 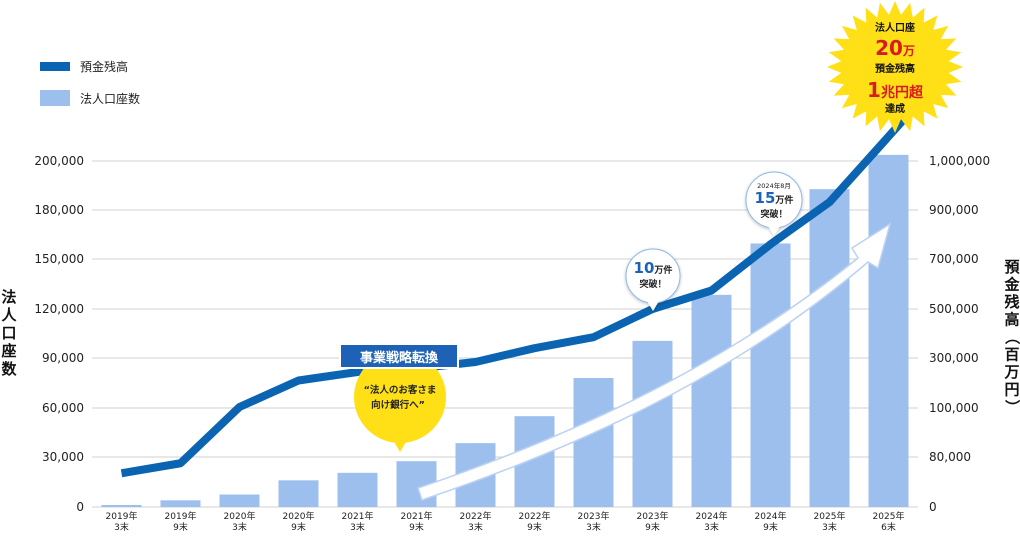 What do you see at coordinates (1011, 406) in the screenshot?
I see `axis-title-char: ）` at bounding box center [1011, 406].